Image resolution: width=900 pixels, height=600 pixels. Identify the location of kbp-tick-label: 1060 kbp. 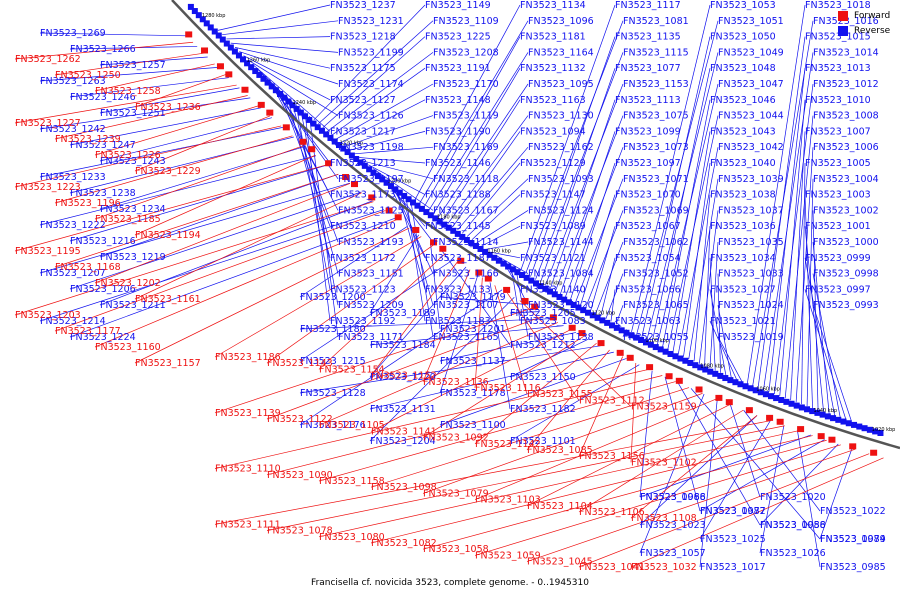
(768, 390).